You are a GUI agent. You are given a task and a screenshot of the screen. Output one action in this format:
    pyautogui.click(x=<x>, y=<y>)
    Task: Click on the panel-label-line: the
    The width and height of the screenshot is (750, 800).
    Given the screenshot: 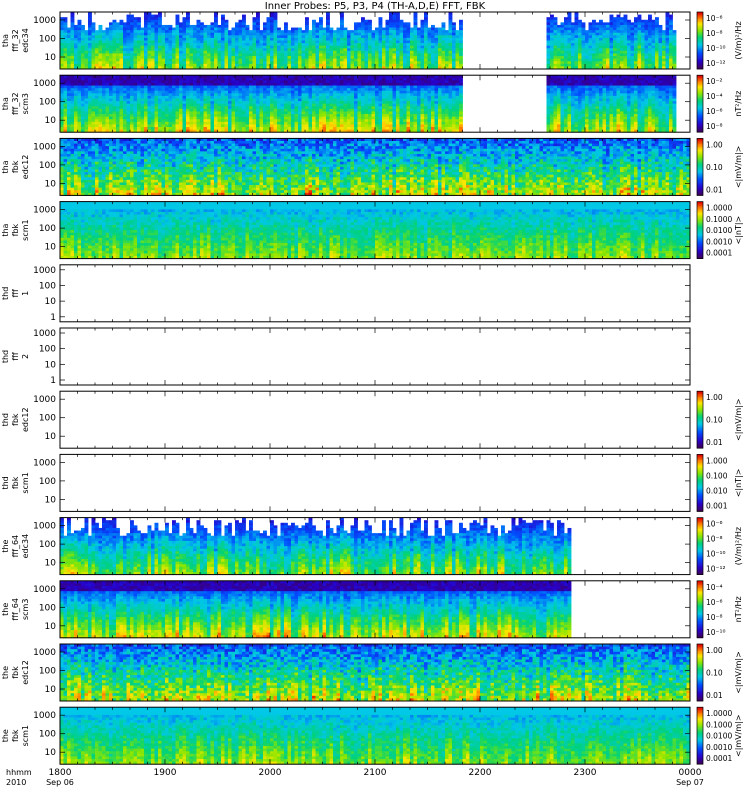 What is the action you would take?
    pyautogui.click(x=5, y=545)
    